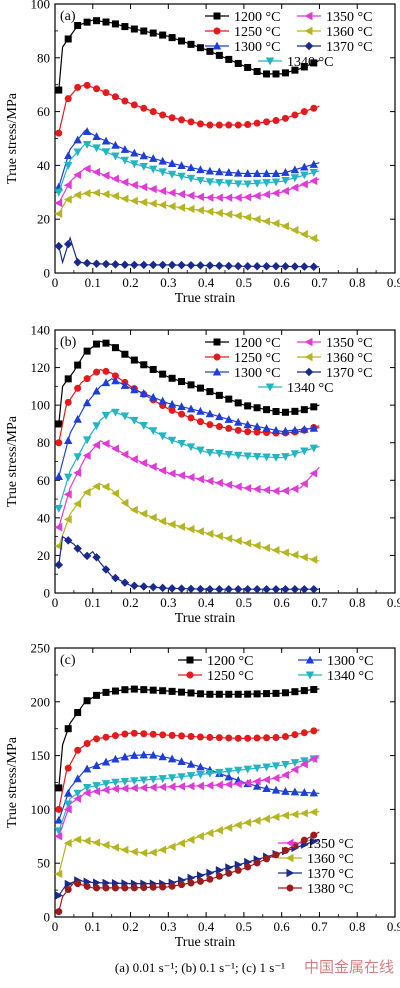 The image size is (400, 988). Describe the element at coordinates (187, 55) in the screenshot. I see `series-1200c` at that location.